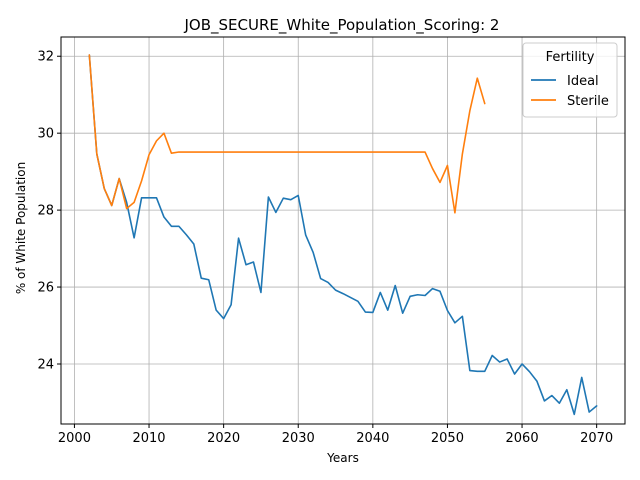 This screenshot has height=480, width=640. Describe the element at coordinates (45, 134) in the screenshot. I see `y-tick-label: 30` at that location.